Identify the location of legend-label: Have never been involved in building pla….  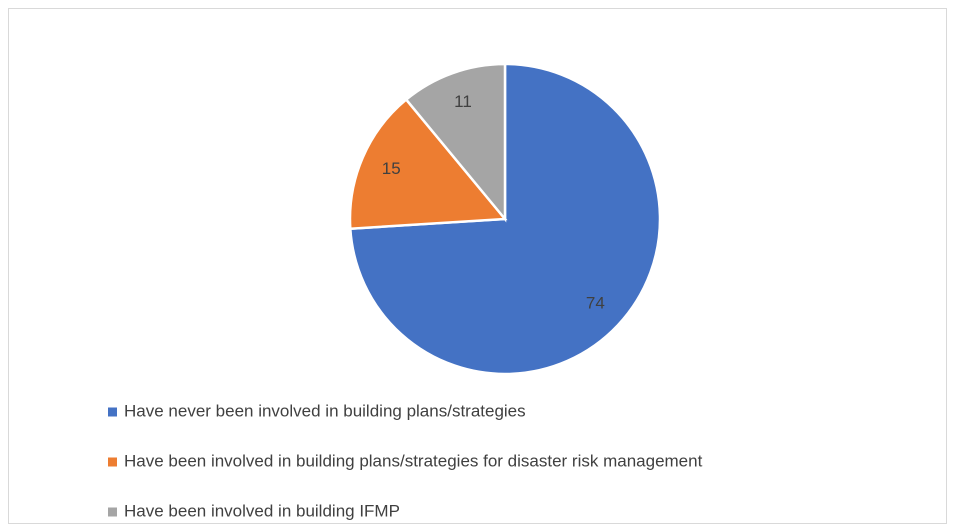
(325, 410).